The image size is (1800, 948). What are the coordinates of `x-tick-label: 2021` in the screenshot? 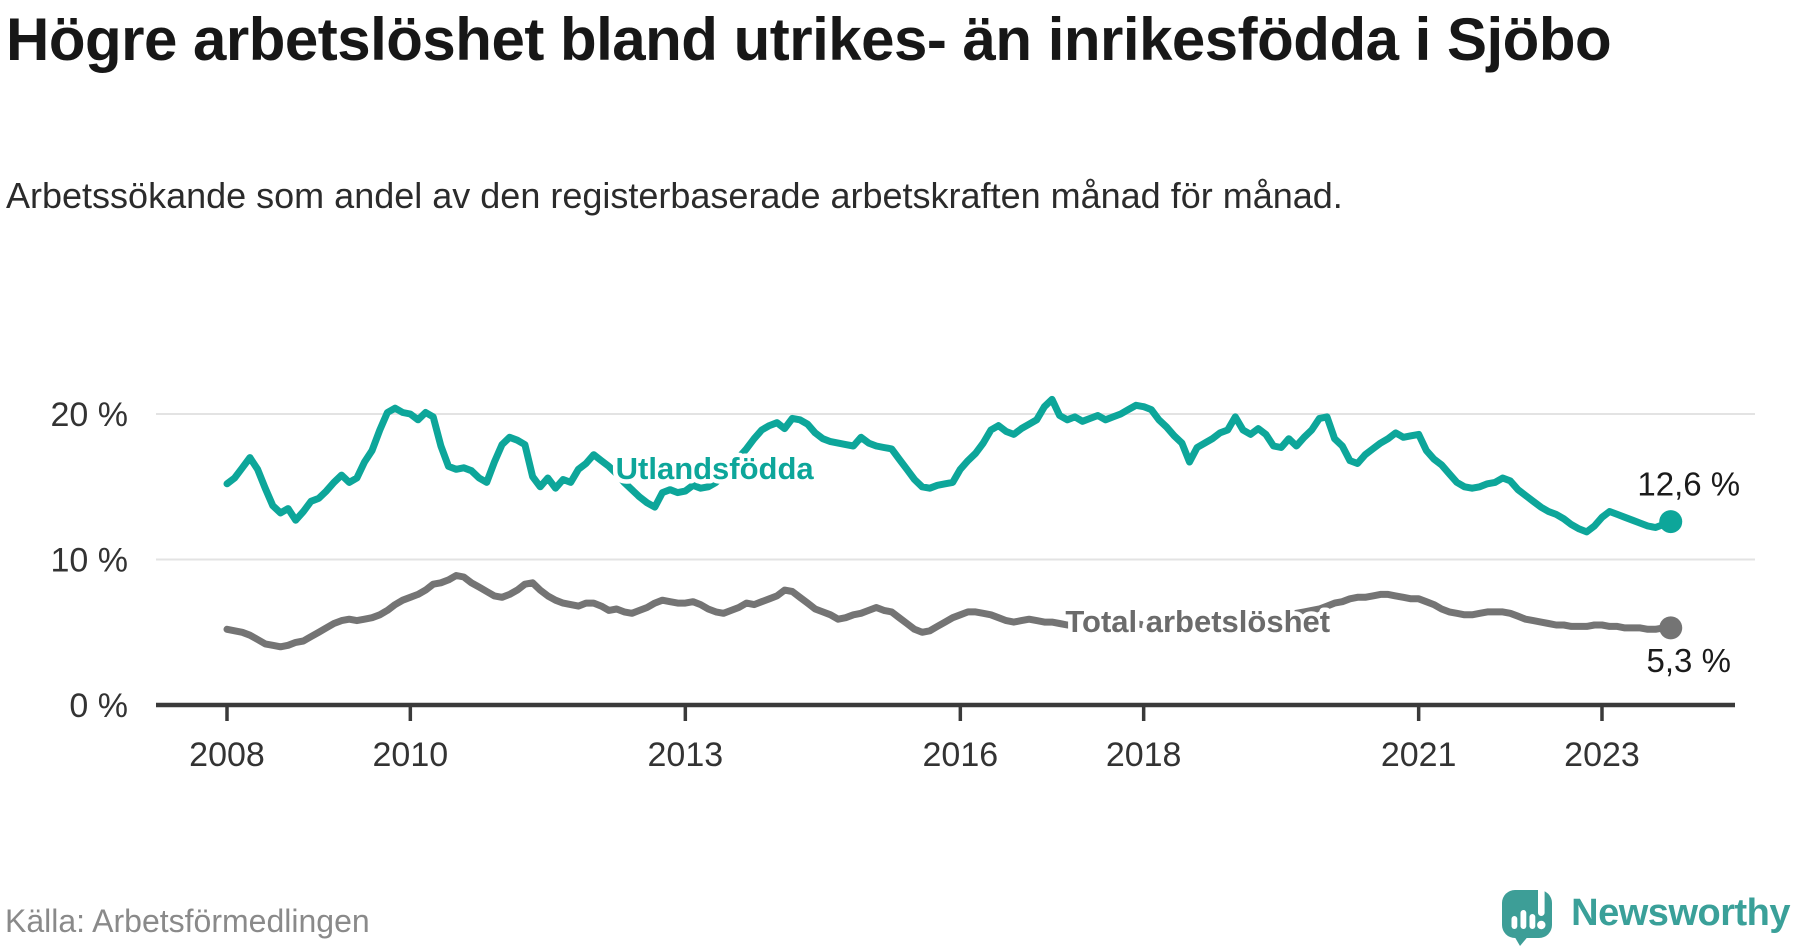 It's located at (1419, 755).